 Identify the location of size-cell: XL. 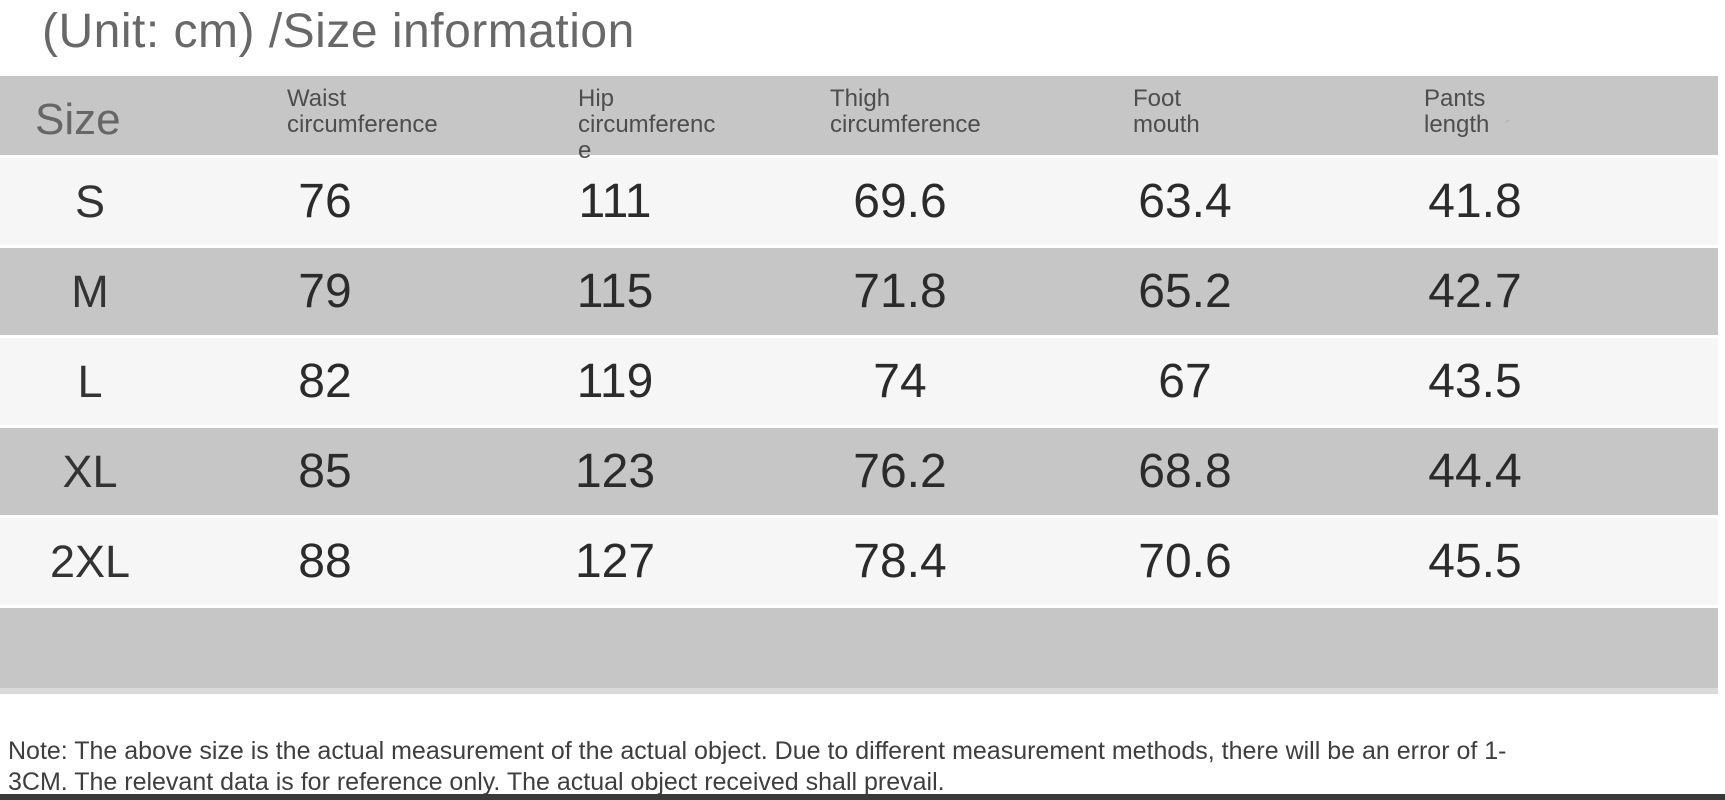
(90, 471).